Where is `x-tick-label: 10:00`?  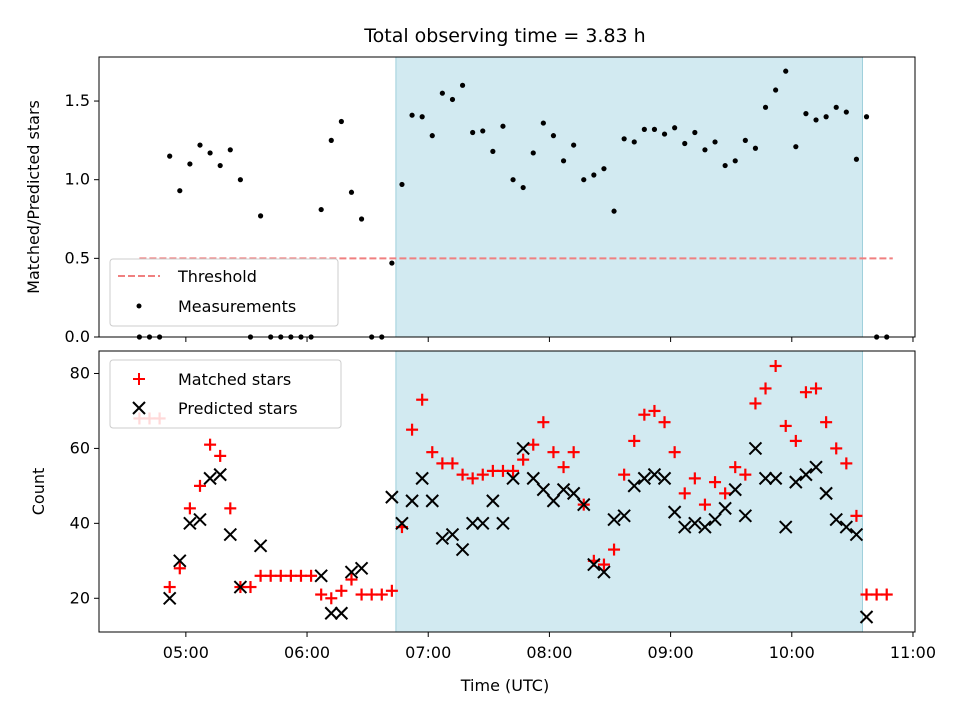 x-tick-label: 10:00 is located at coordinates (792, 652).